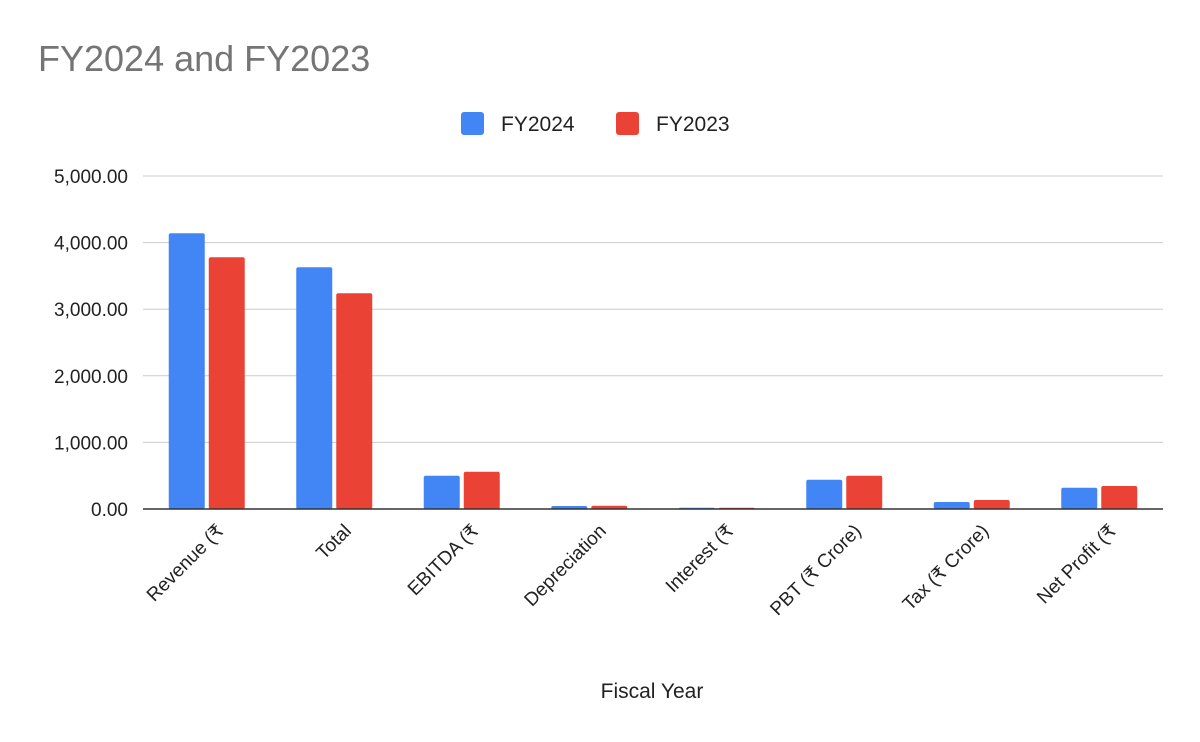 This screenshot has width=1200, height=742. What do you see at coordinates (815, 570) in the screenshot?
I see `x-tick-label: PBT (₹ Crore)` at bounding box center [815, 570].